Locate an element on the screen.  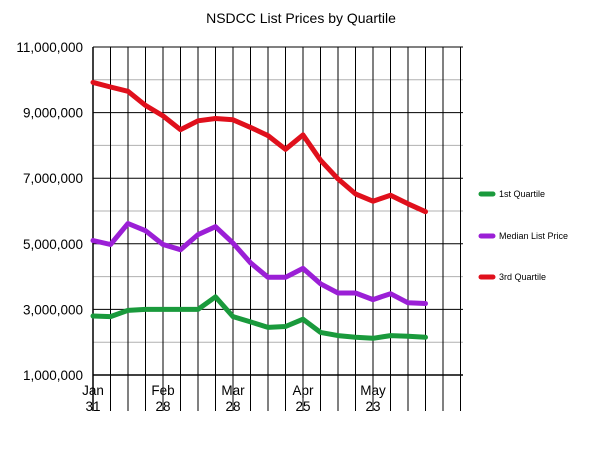
x-tick-label: Feb is located at coordinates (162, 390).